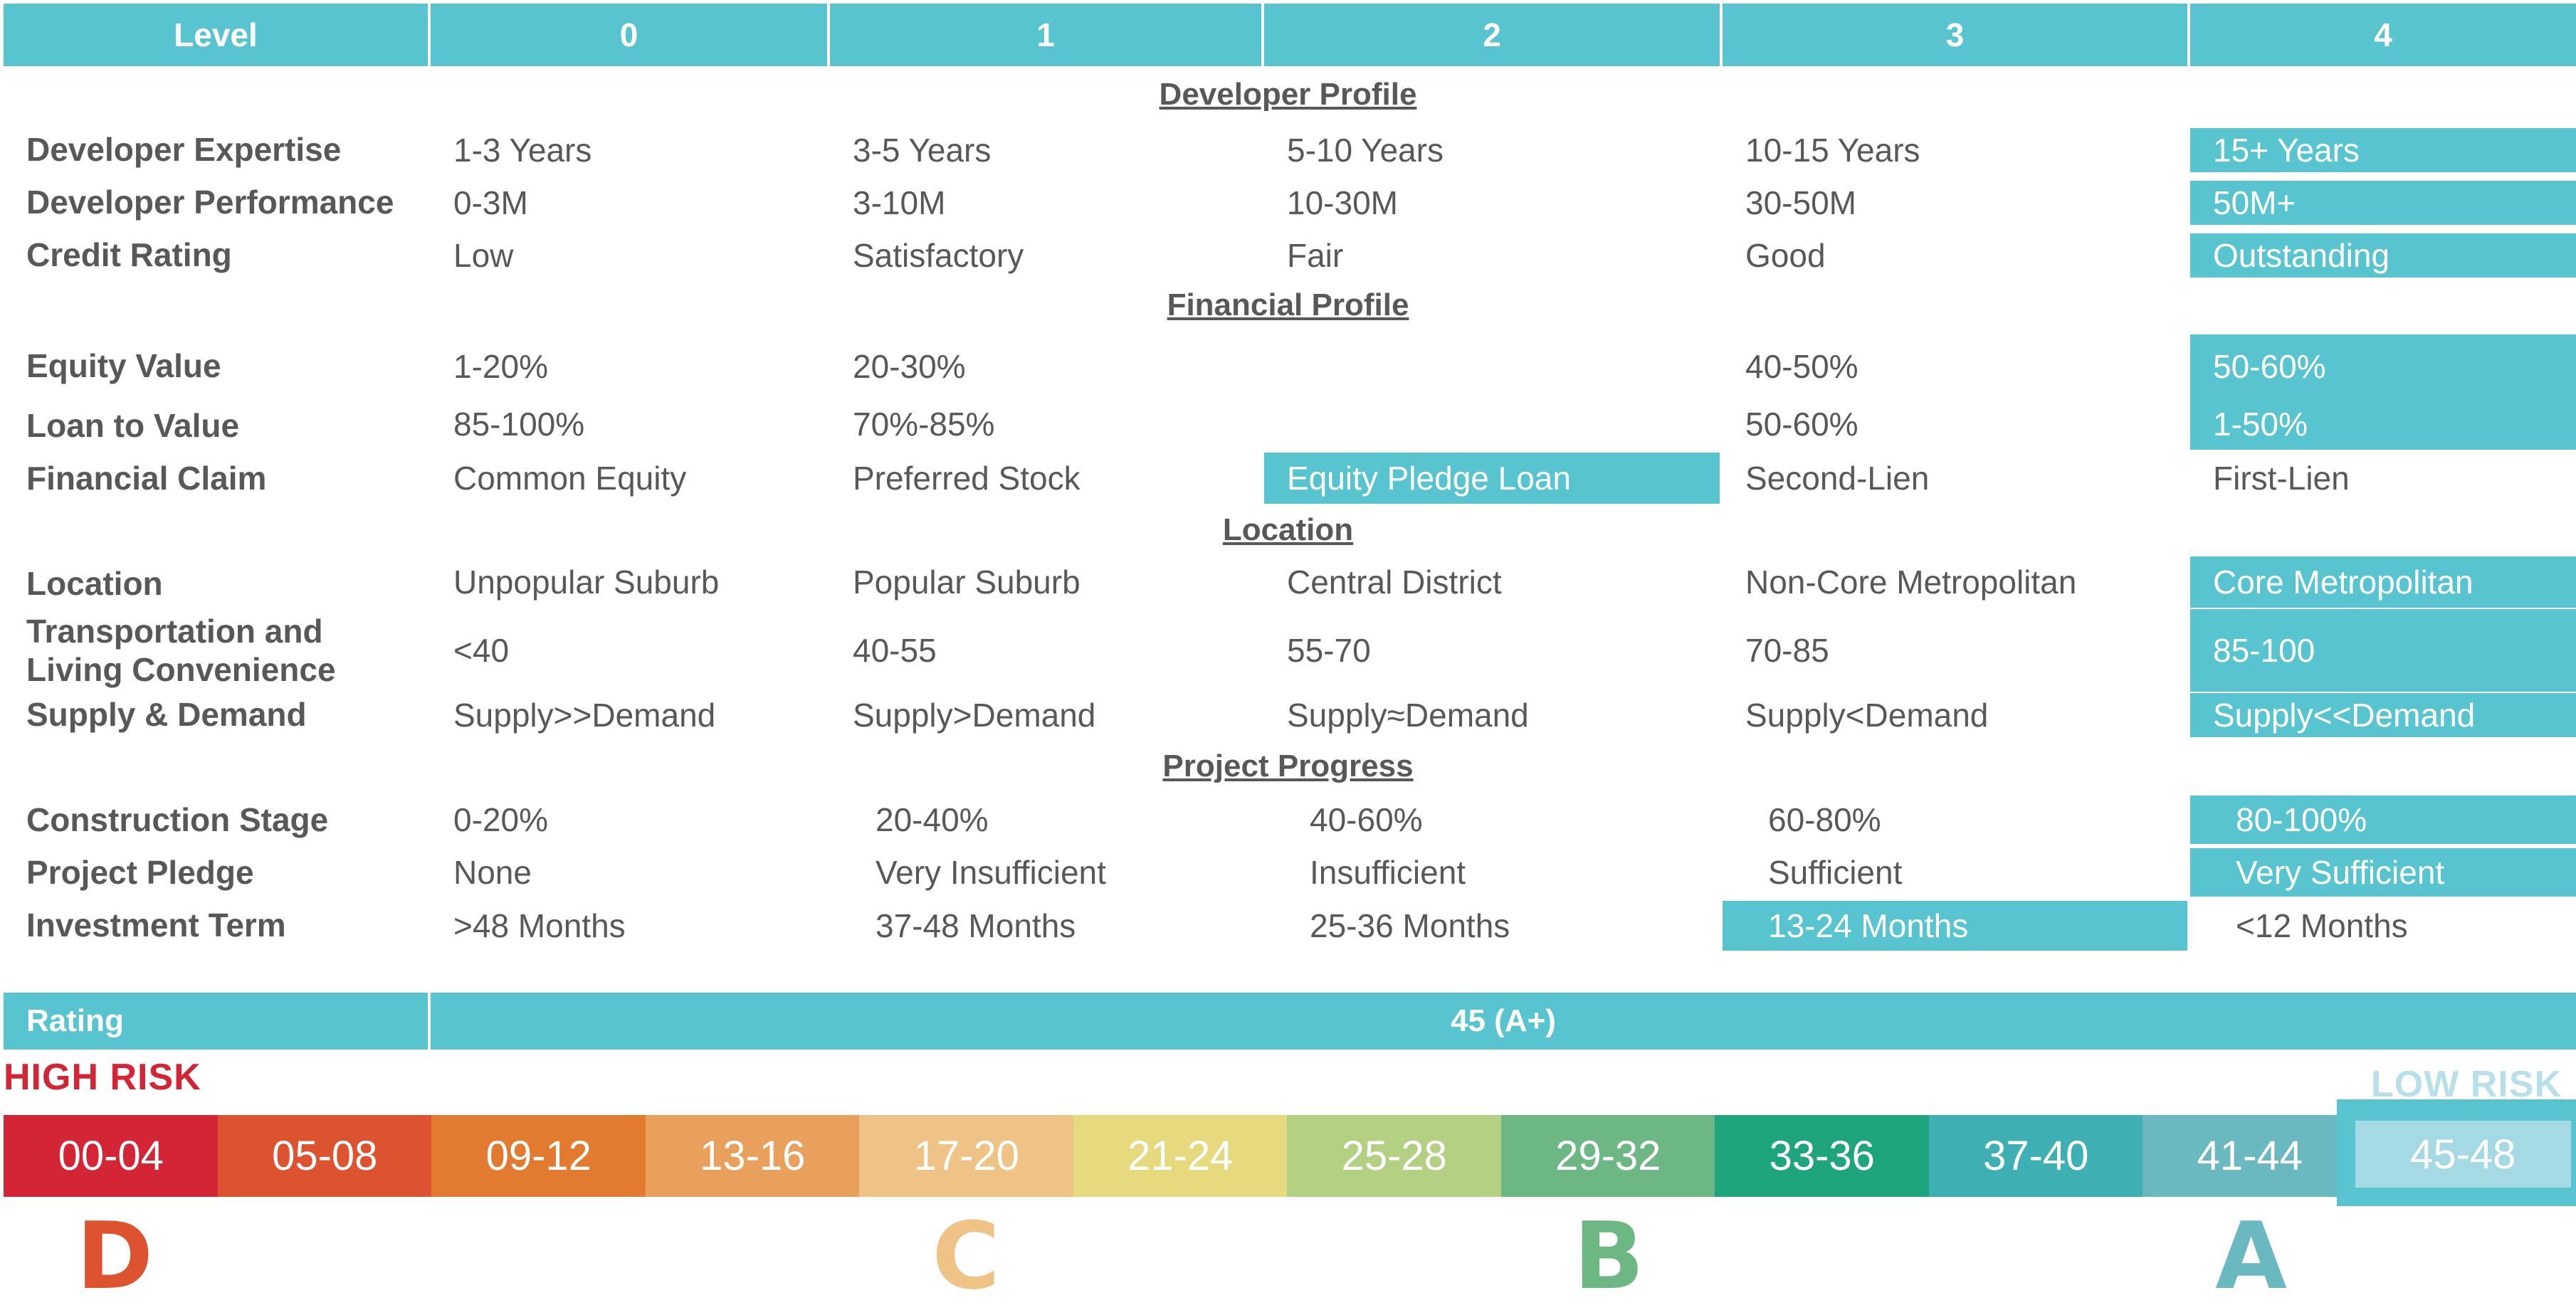 This screenshot has height=1310, width=2576. What do you see at coordinates (226, 872) in the screenshot?
I see `row-label-project-pledge: Project Pledge` at bounding box center [226, 872].